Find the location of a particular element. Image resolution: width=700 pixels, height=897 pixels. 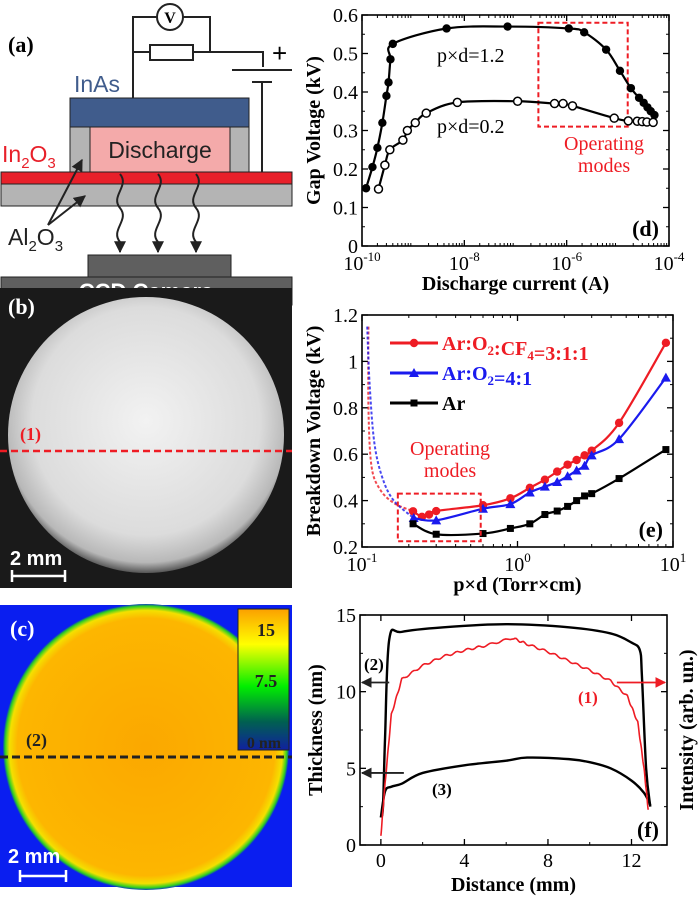

colorbar is located at coordinates (263, 679).